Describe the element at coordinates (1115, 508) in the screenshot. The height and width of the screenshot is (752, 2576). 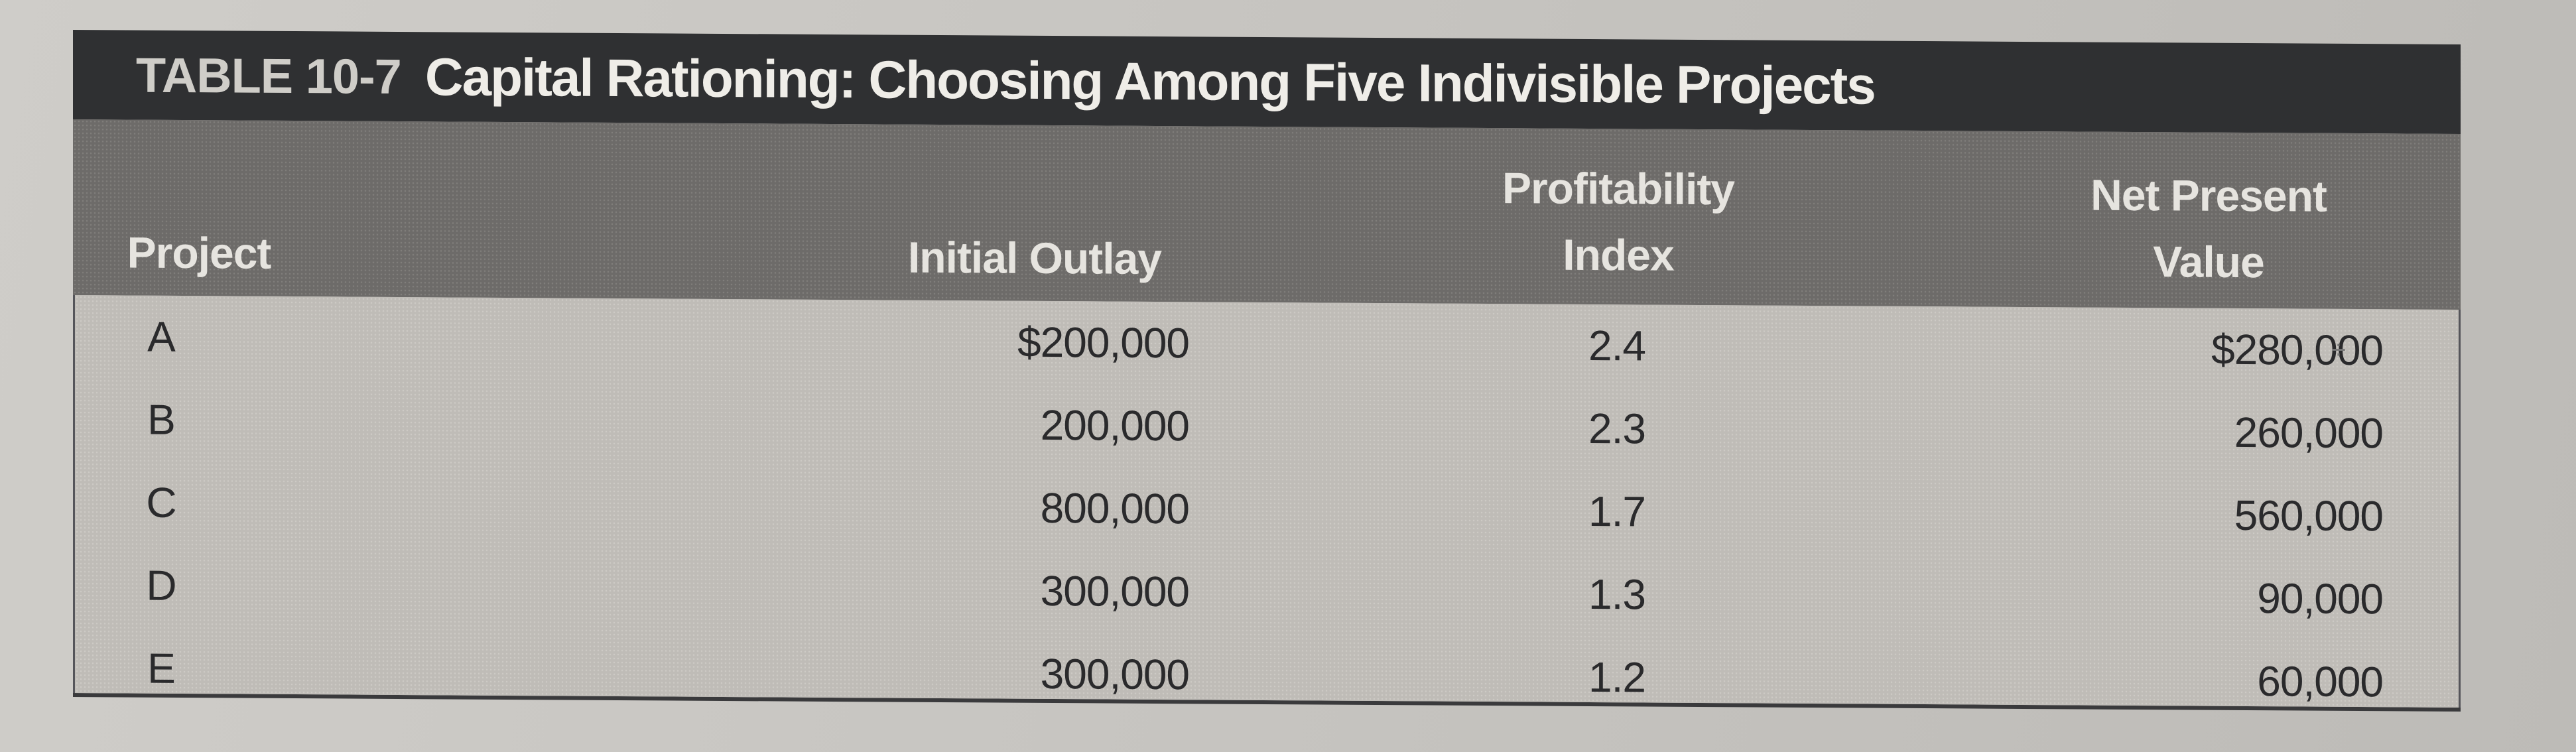
I see `cell-initial-outlay: 800,000` at that location.